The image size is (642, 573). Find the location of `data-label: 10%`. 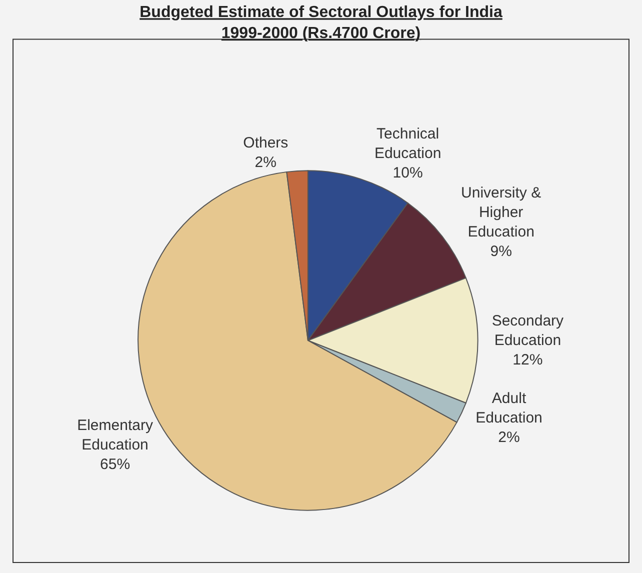

data-label: 10% is located at coordinates (407, 173).